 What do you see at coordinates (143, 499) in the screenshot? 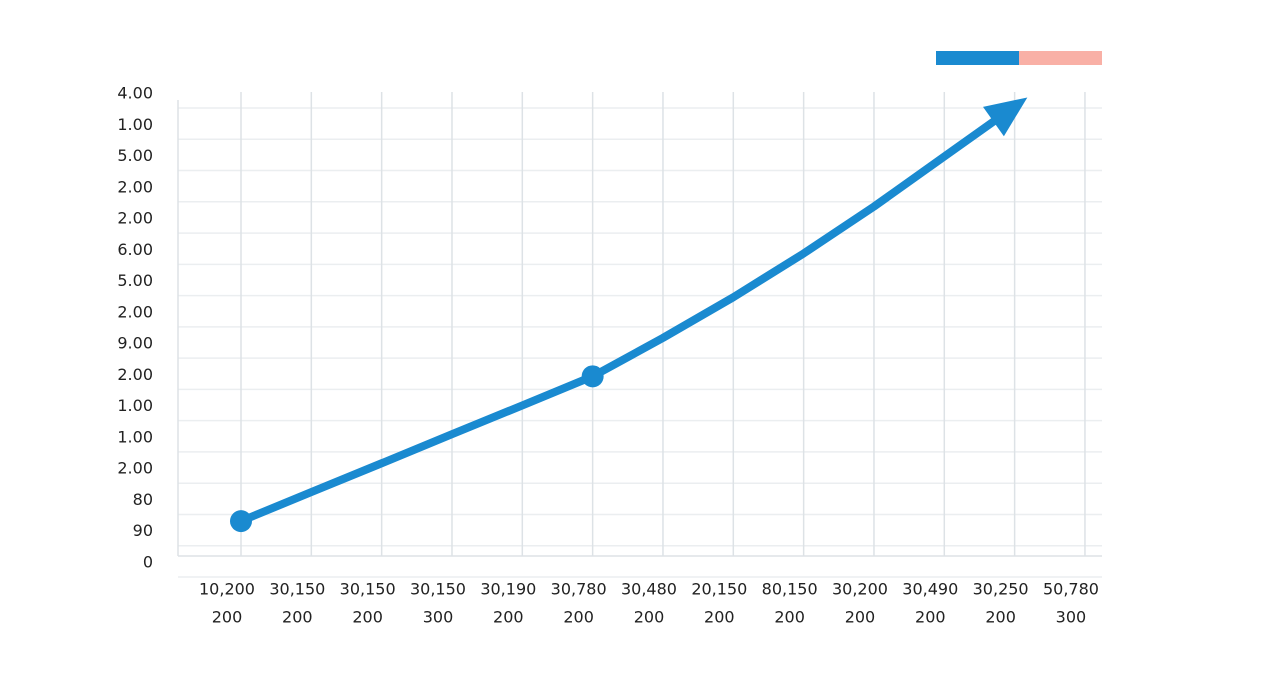
I see `y-tick-label: 80` at bounding box center [143, 499].